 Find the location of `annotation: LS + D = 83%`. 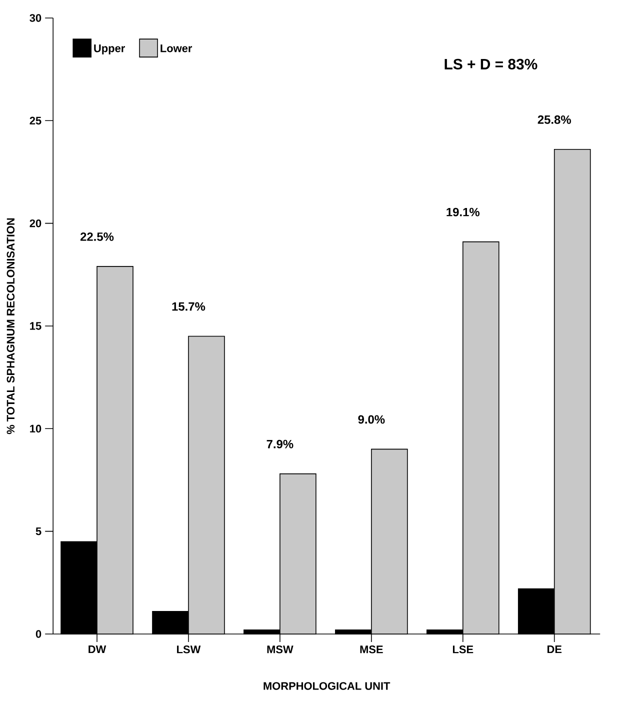

annotation: LS + D = 83% is located at coordinates (491, 64).